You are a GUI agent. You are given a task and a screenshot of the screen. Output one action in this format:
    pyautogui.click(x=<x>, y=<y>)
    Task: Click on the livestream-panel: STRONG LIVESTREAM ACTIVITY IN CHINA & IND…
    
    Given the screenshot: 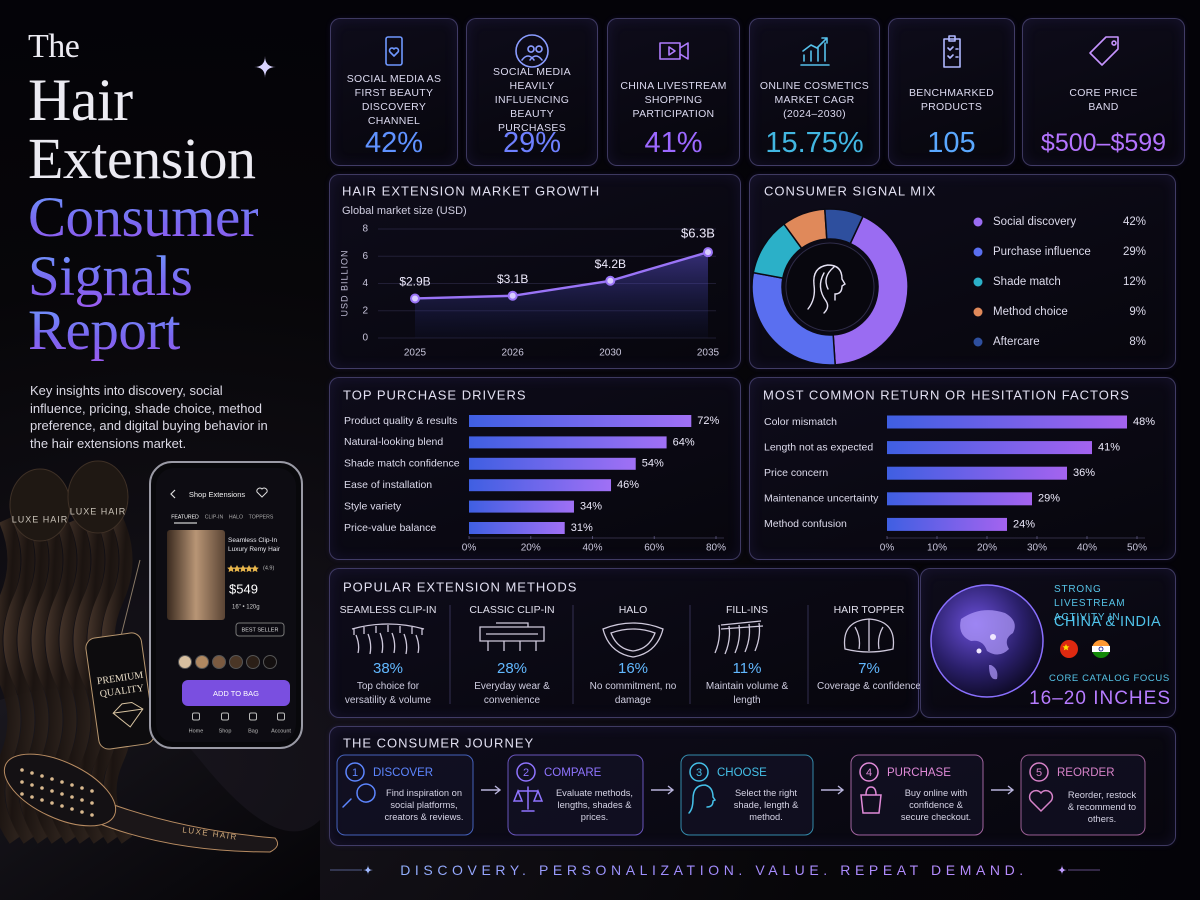 What is the action you would take?
    pyautogui.click(x=1048, y=643)
    